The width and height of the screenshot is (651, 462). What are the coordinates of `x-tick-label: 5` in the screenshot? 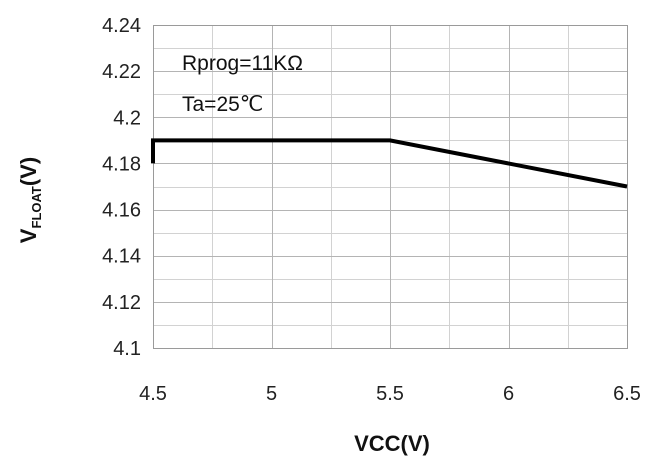 It's located at (271, 394).